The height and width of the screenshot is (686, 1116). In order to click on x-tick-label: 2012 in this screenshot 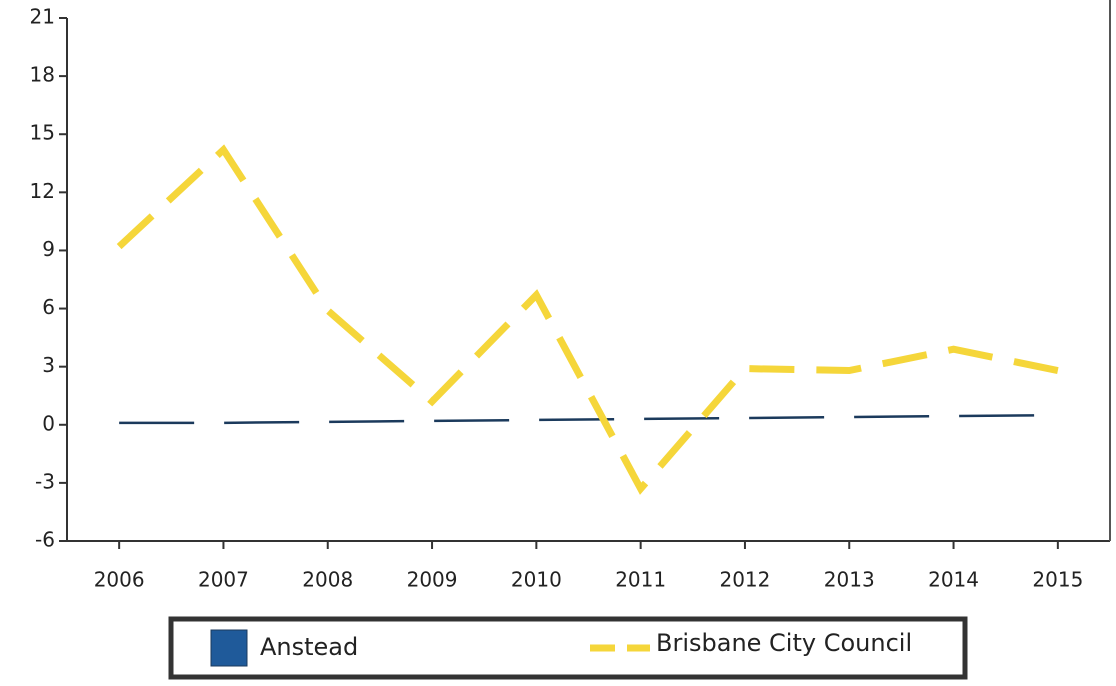, I will do `click(744, 580)`.